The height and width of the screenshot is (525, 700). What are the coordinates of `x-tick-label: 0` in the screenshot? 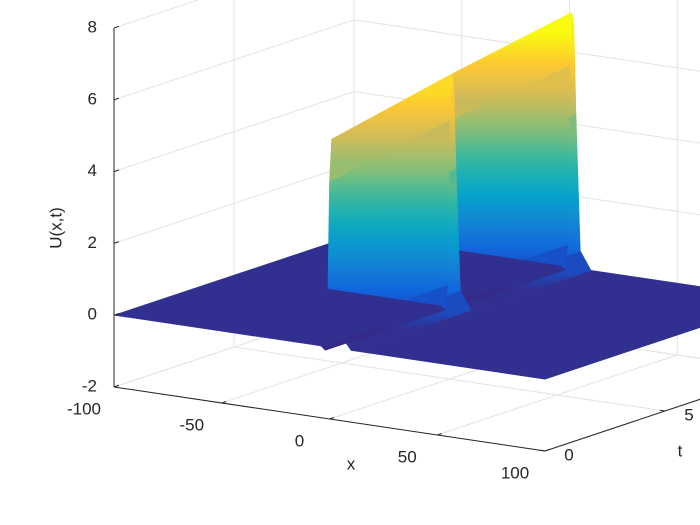 It's located at (299, 440).